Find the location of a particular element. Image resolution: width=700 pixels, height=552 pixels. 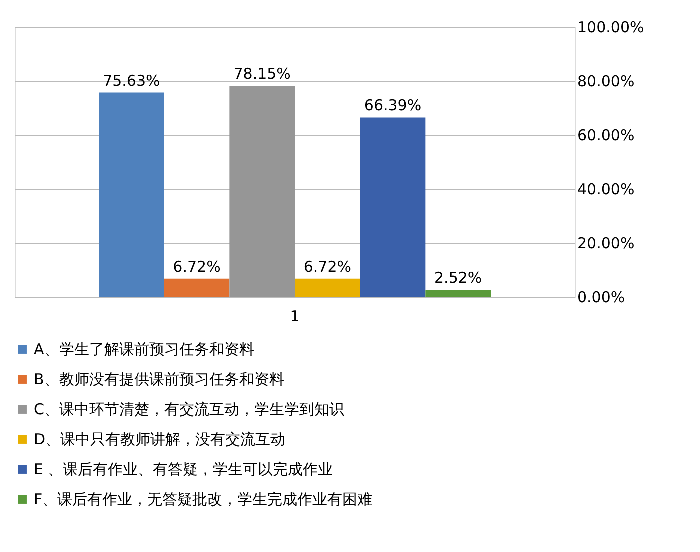

legend-label: D、课中只有教师讲解，没有交流互动 is located at coordinates (160, 439).